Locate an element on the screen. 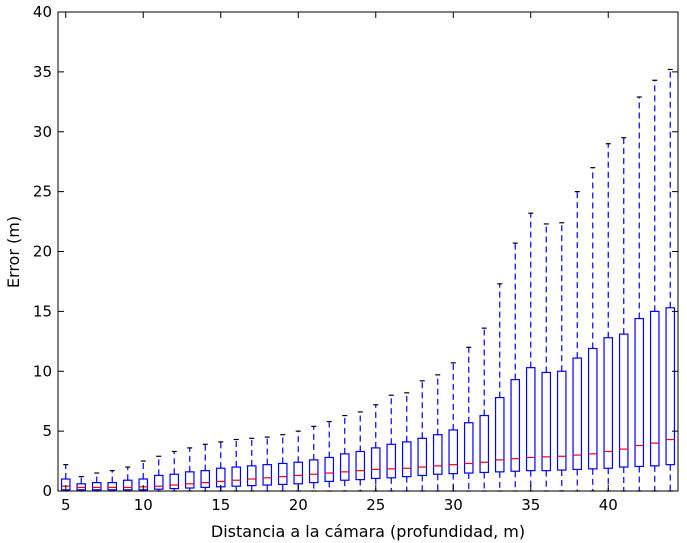 This screenshot has height=543, width=687. x-tick-label: 10 is located at coordinates (143, 505).